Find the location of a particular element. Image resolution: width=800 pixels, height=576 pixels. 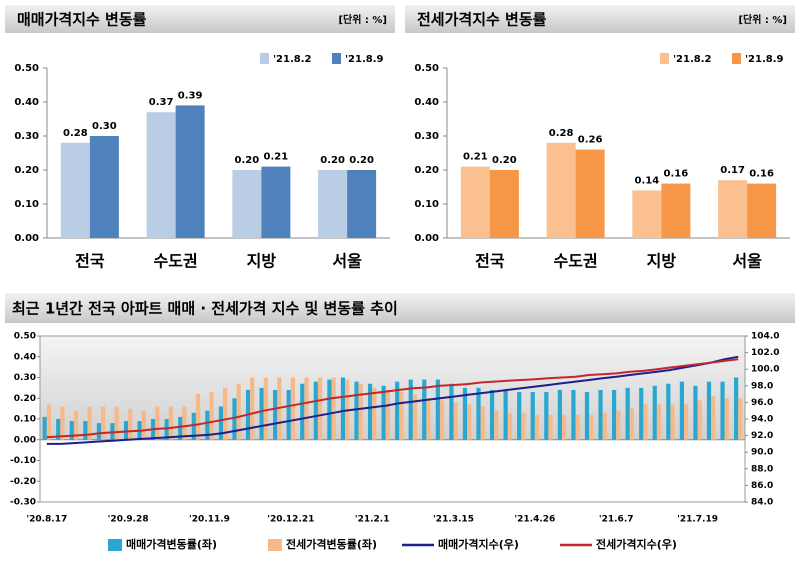

chart-title: 전세가격지수 변동률 is located at coordinates (482, 20).